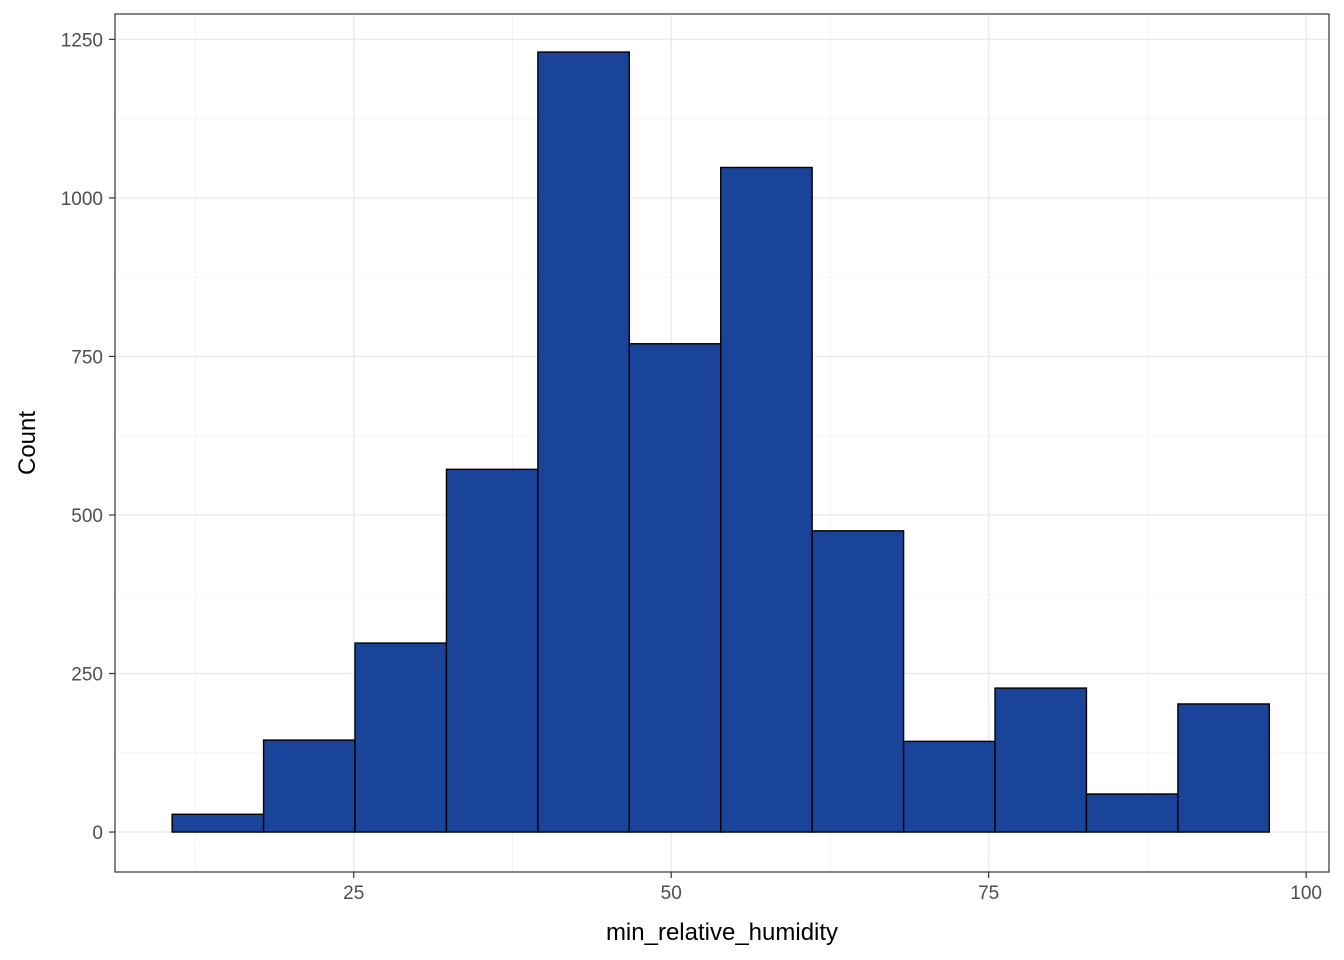 The width and height of the screenshot is (1344, 960). What do you see at coordinates (88, 437) in the screenshot?
I see `y-axis-ticks: 0 250 500 750 1000 1250` at bounding box center [88, 437].